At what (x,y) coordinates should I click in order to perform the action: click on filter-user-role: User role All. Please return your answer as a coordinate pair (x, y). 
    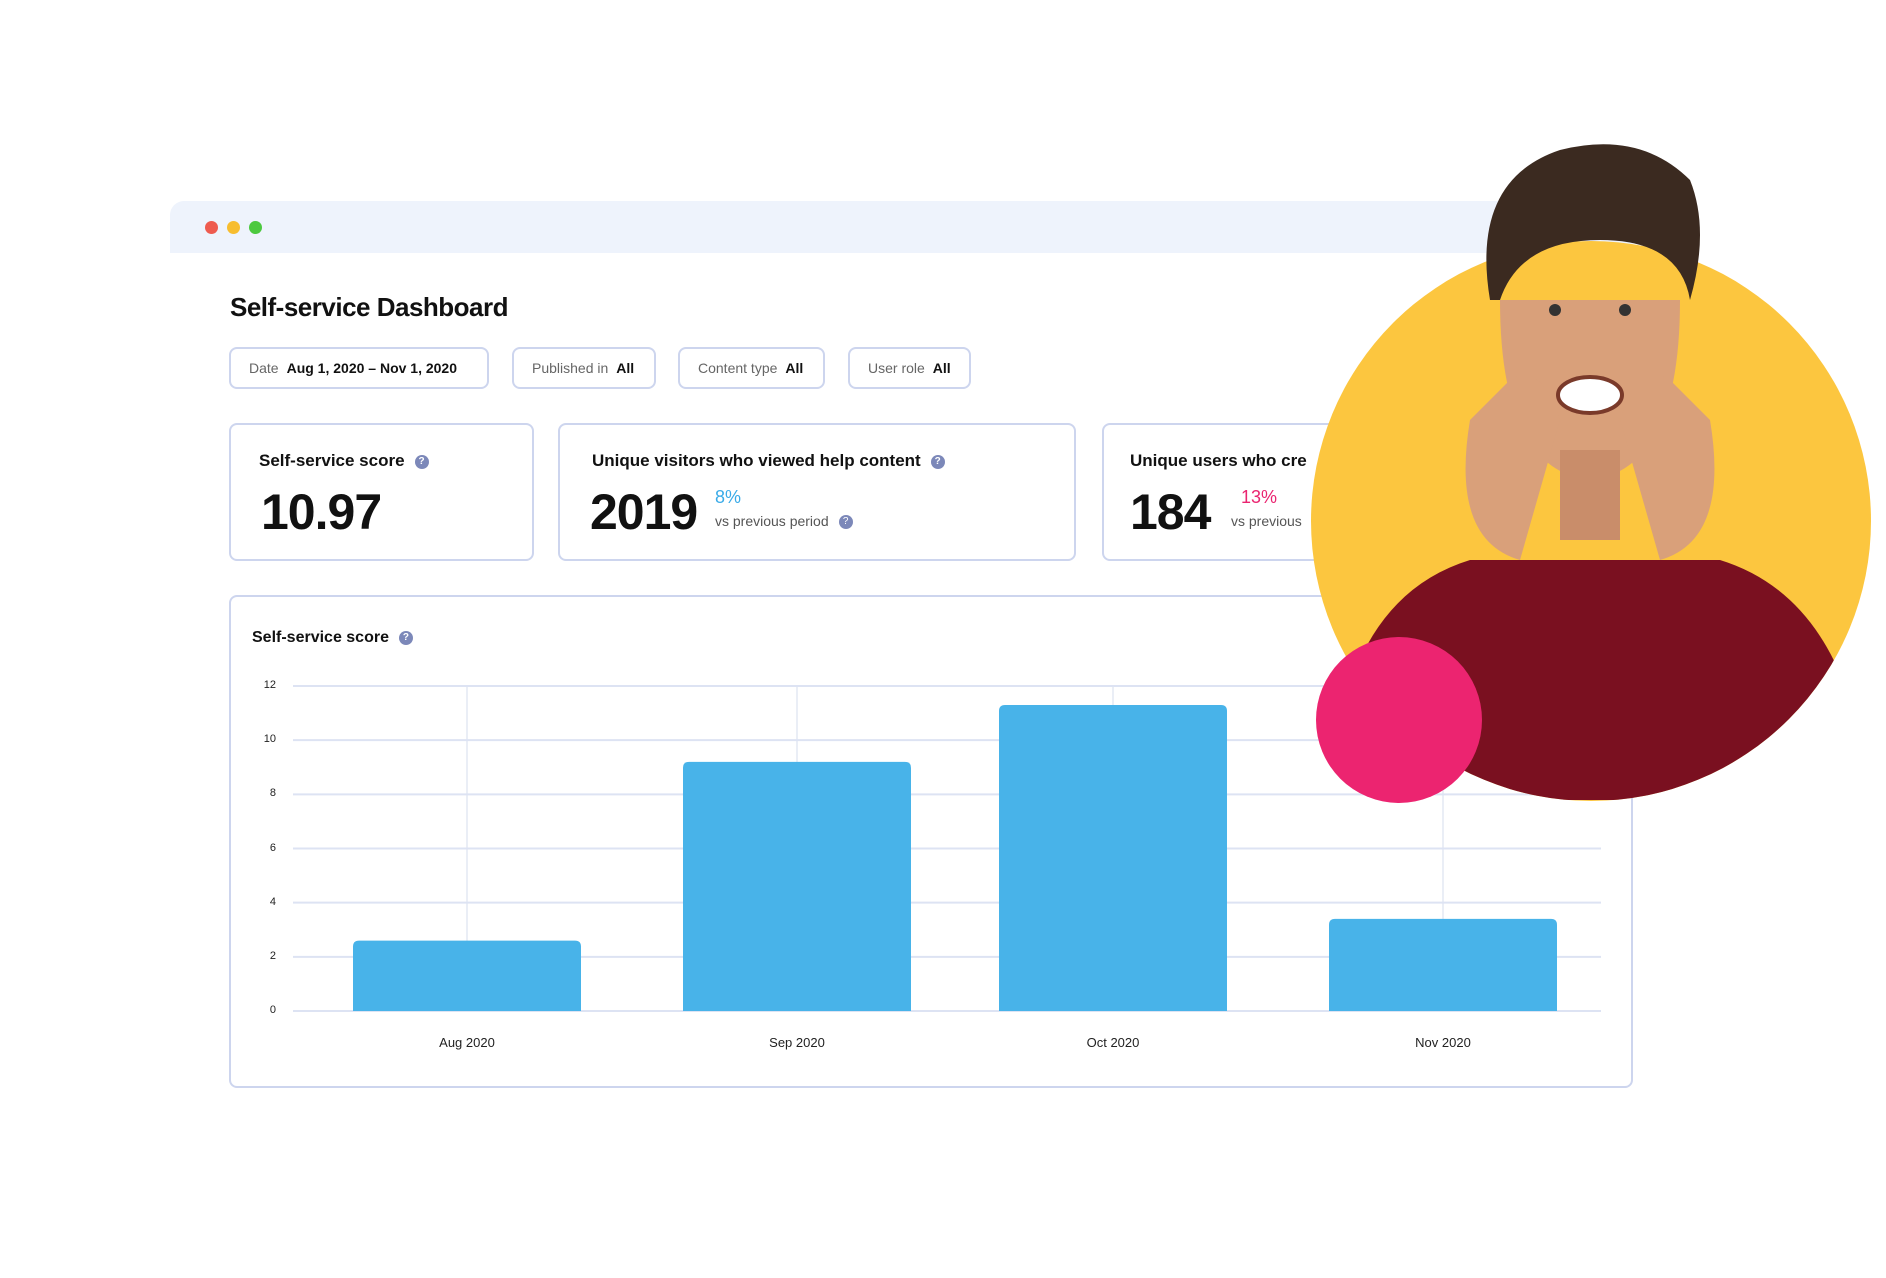
    Looking at the image, I should click on (909, 368).